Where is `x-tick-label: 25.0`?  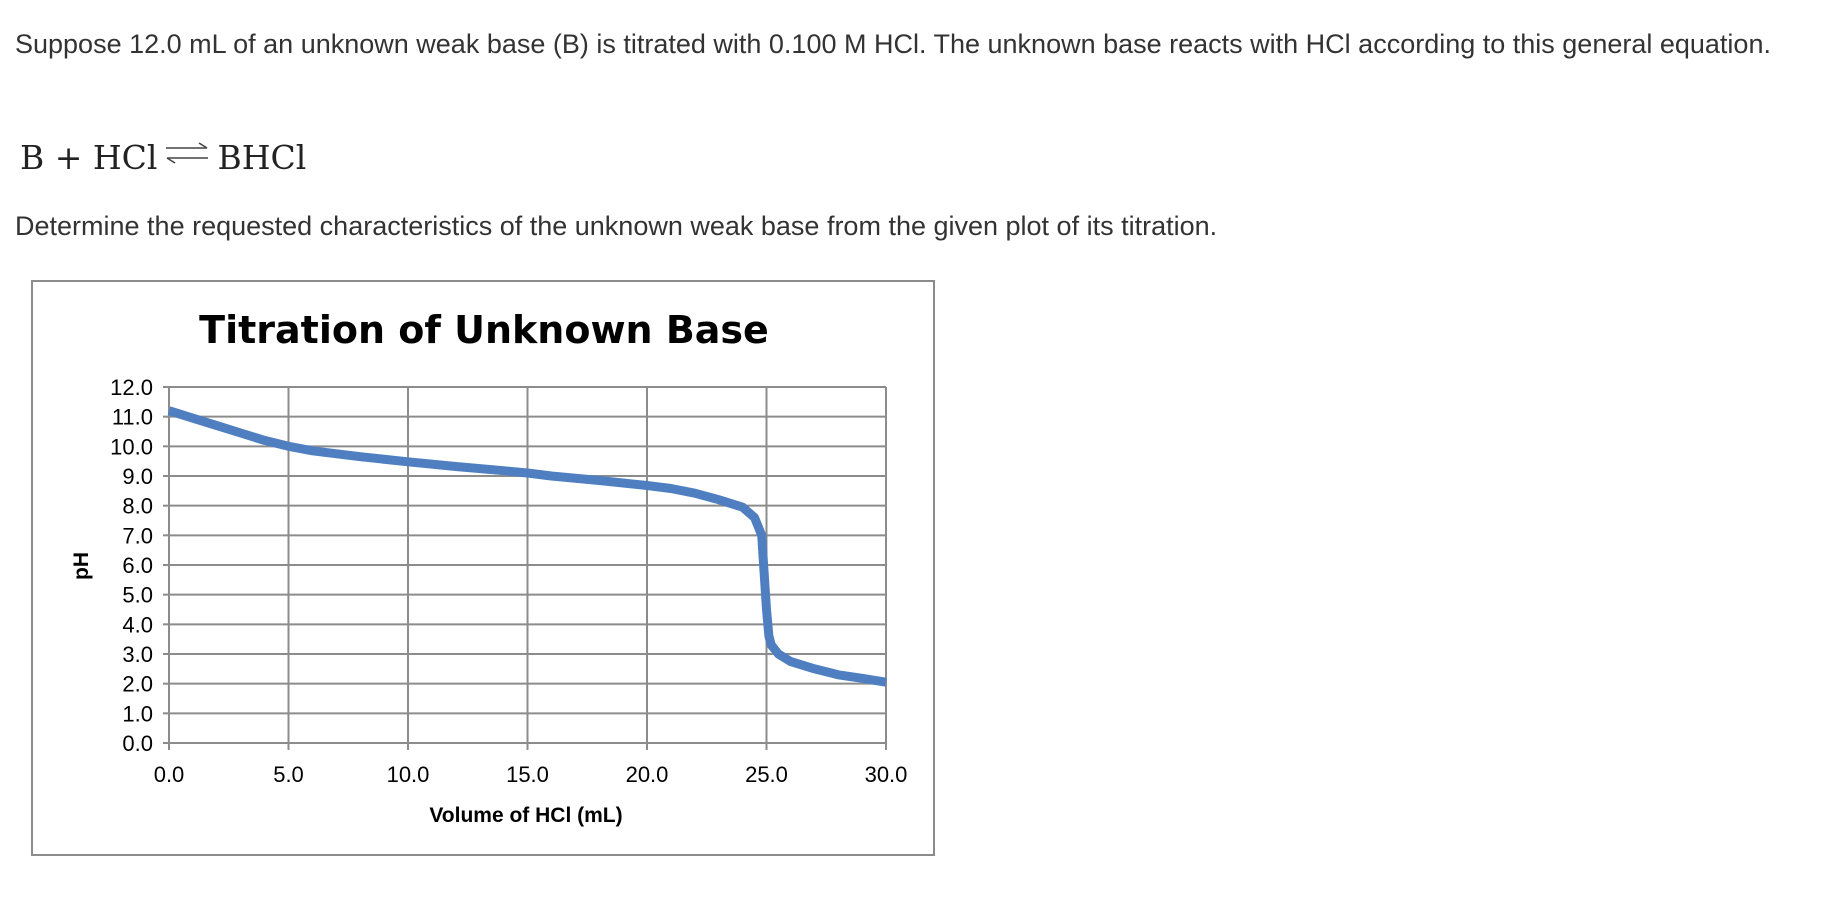 x-tick-label: 25.0 is located at coordinates (766, 774).